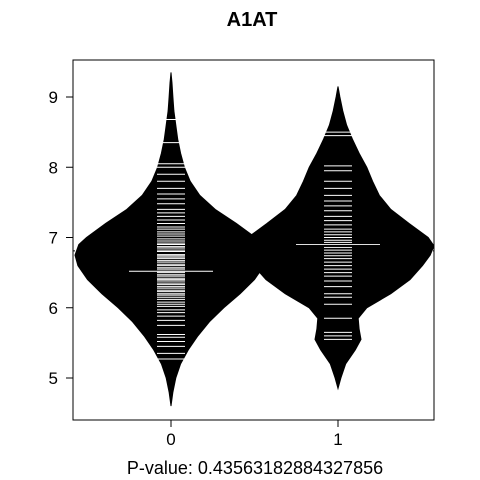 Image resolution: width=480 pixels, height=480 pixels. I want to click on x-axis-label: P-value: 0.43563182884327856, so click(255, 468).